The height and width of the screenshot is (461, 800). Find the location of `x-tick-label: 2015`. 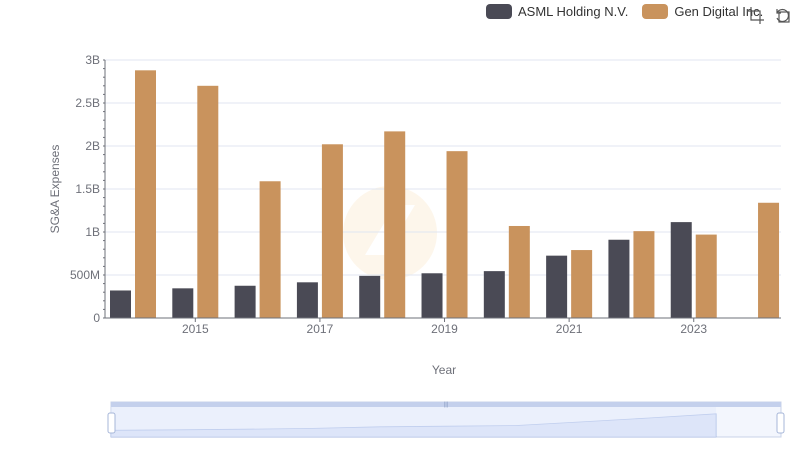

x-tick-label: 2015 is located at coordinates (195, 329).